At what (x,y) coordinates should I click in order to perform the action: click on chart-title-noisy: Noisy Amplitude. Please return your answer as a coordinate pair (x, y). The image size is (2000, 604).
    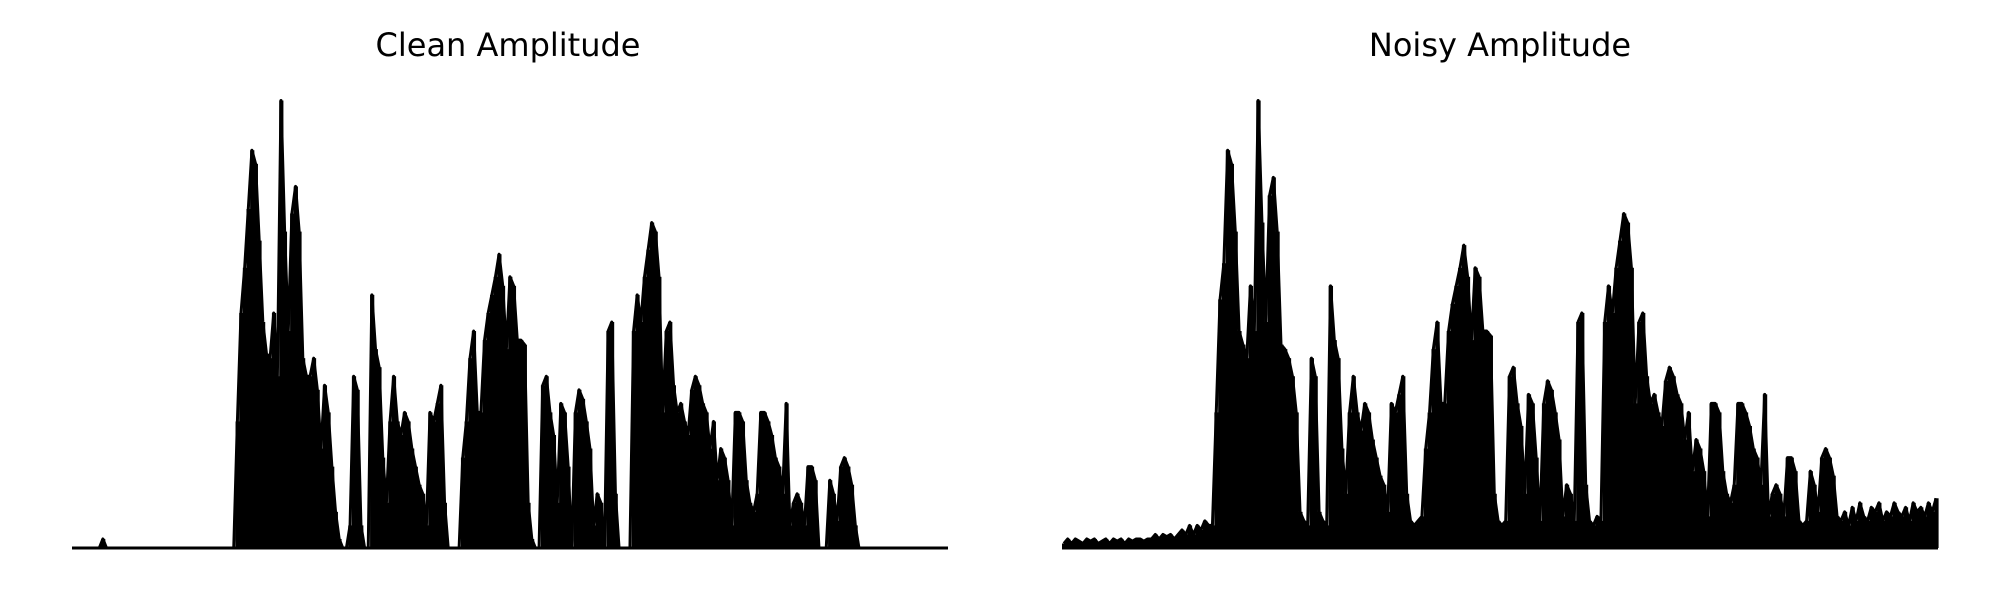
    Looking at the image, I should click on (1500, 45).